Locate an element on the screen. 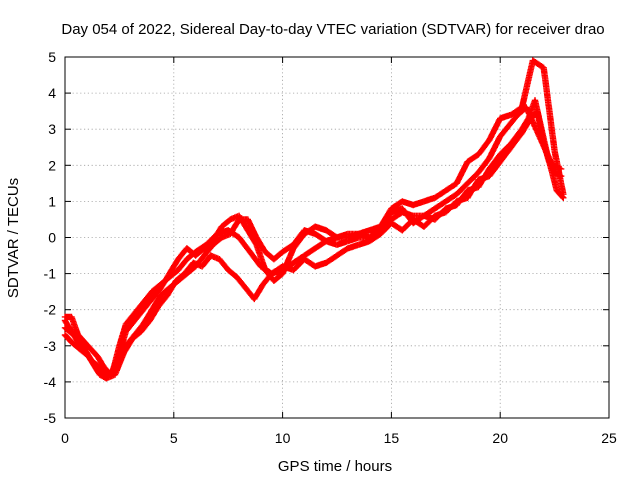  y-tick-label: 1 is located at coordinates (52, 201).